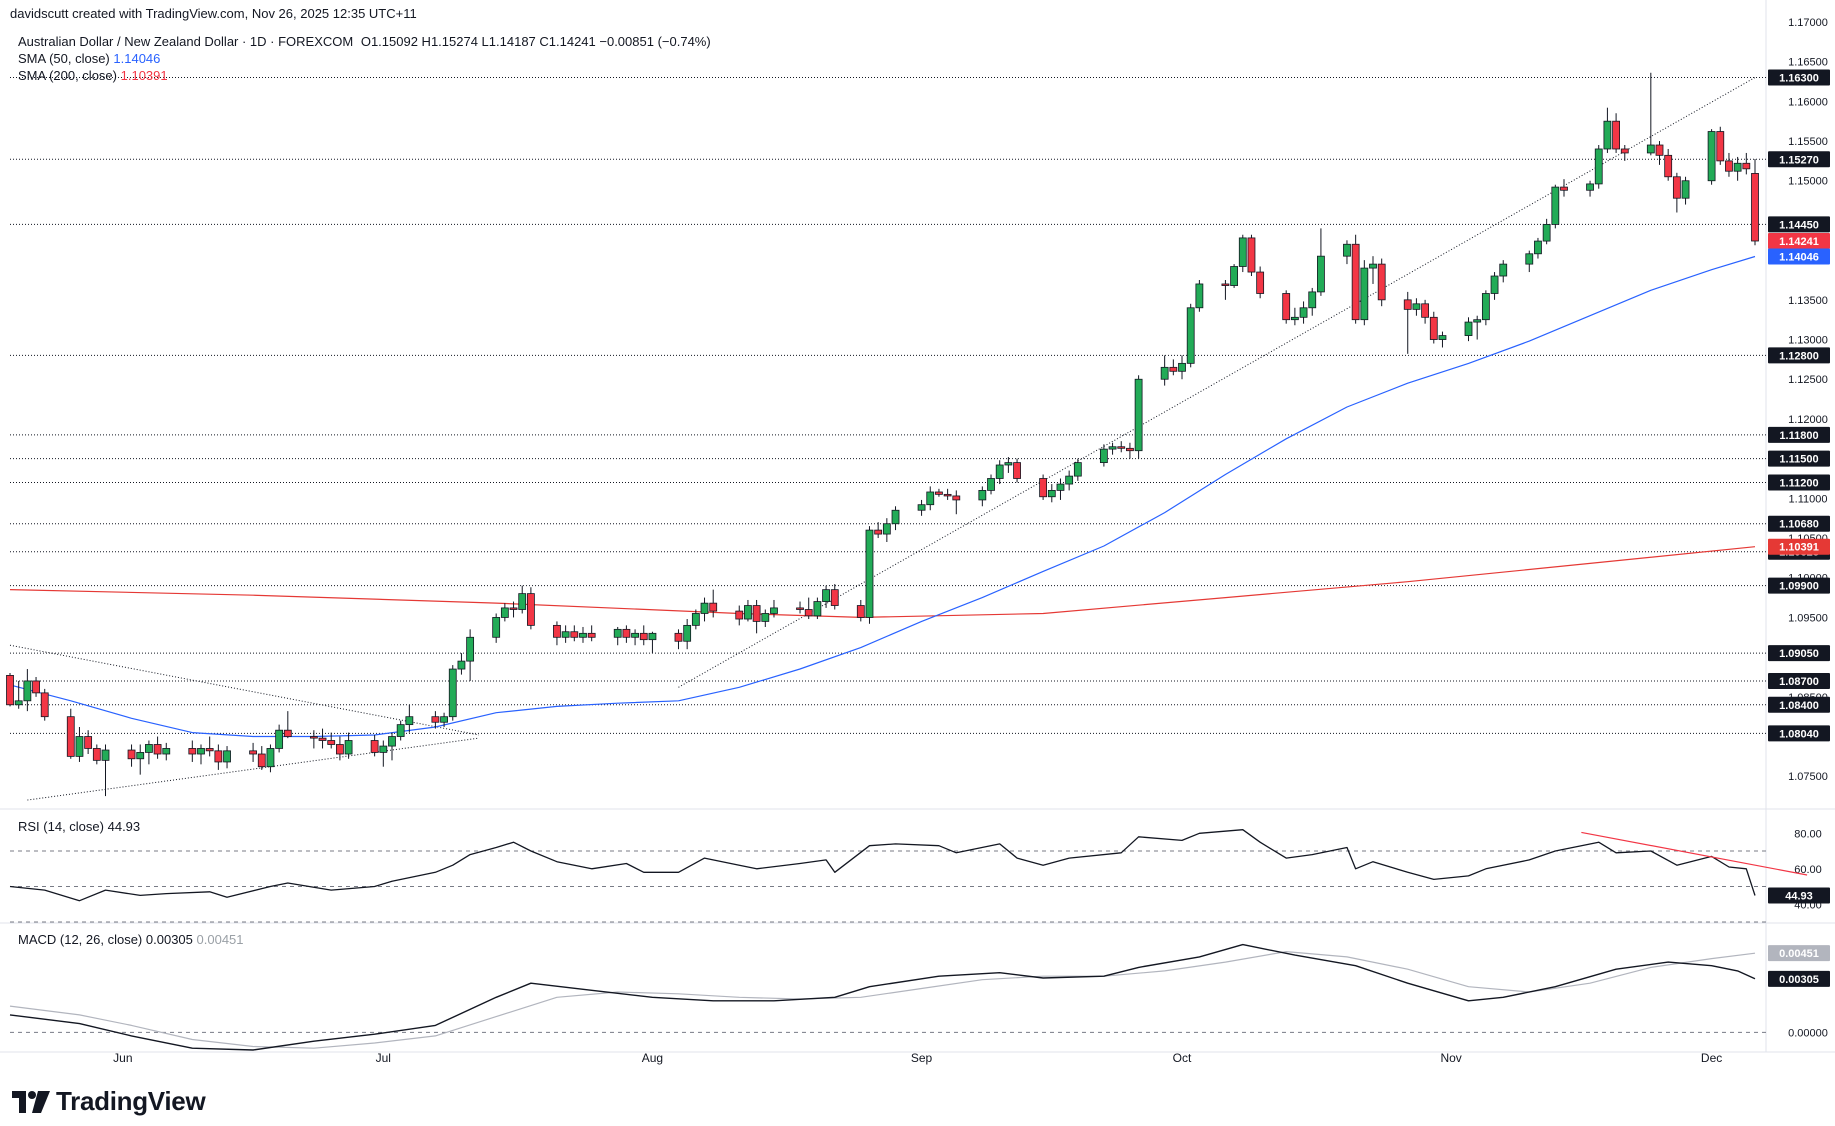  What do you see at coordinates (1808, 182) in the screenshot?
I see `price-tick-label: 1.15000` at bounding box center [1808, 182].